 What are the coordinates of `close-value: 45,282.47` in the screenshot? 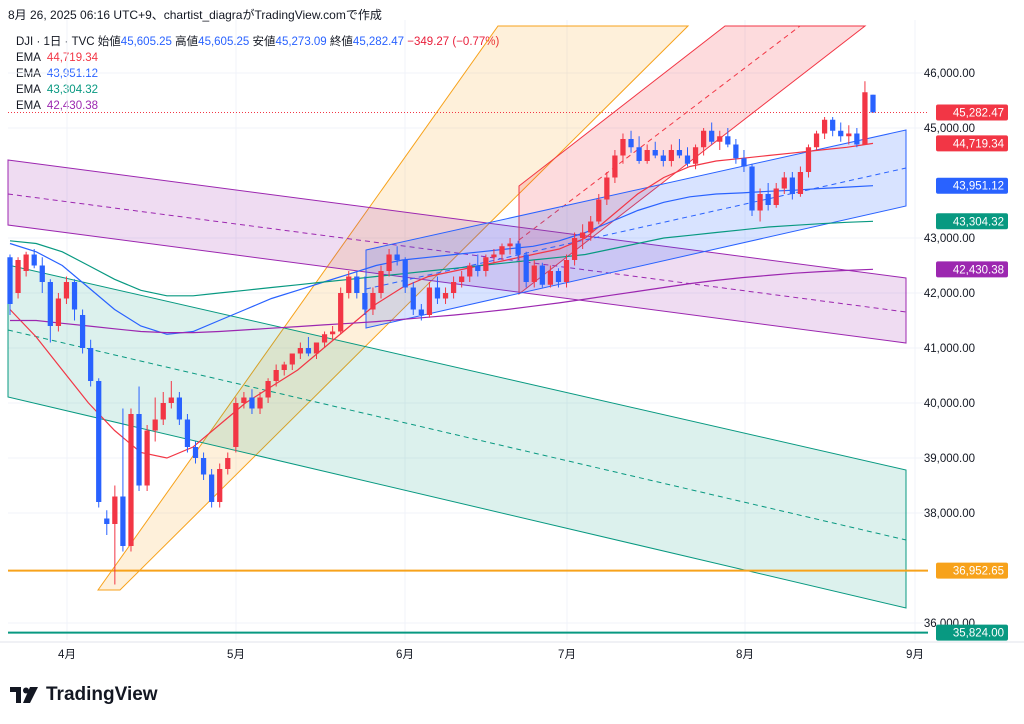 It's located at (378, 42).